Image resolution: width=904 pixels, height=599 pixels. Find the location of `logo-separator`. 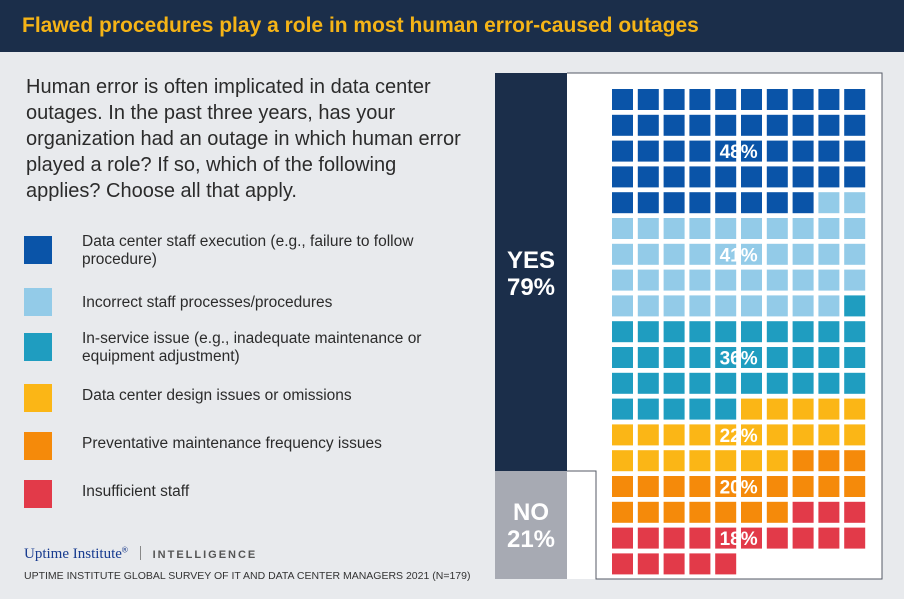

logo-separator is located at coordinates (140, 553).